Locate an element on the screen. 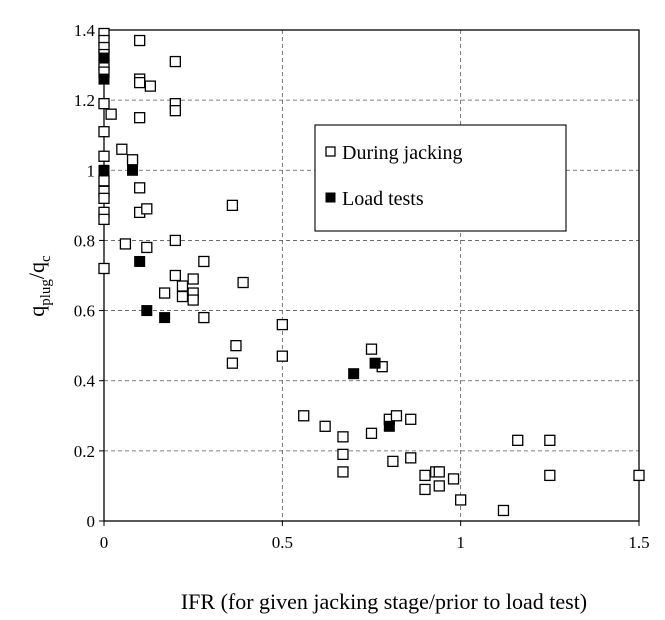  x-tick-label: 1.5 is located at coordinates (638, 542).